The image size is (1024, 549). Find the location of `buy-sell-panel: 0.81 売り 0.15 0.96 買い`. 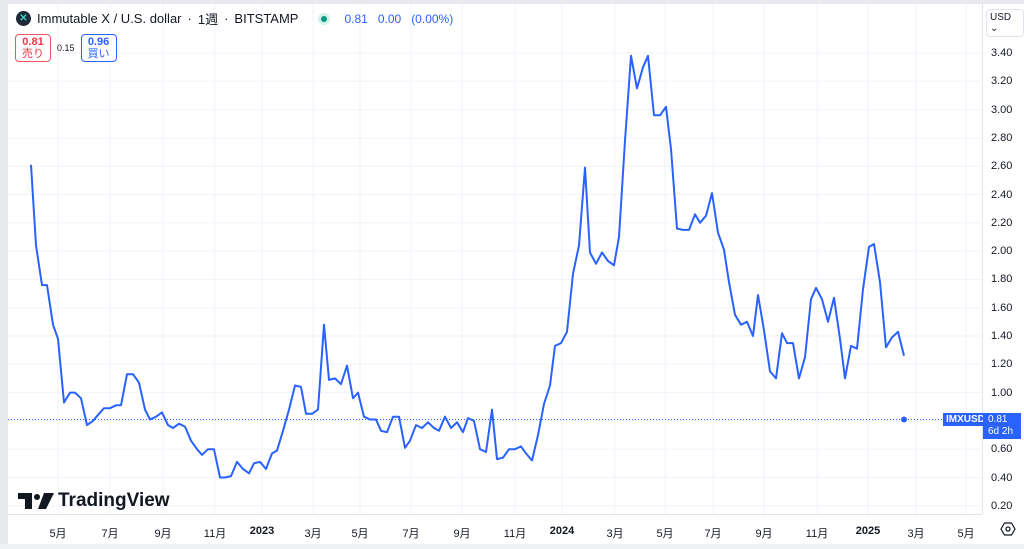

buy-sell-panel: 0.81 売り 0.15 0.96 買い is located at coordinates (66, 48).